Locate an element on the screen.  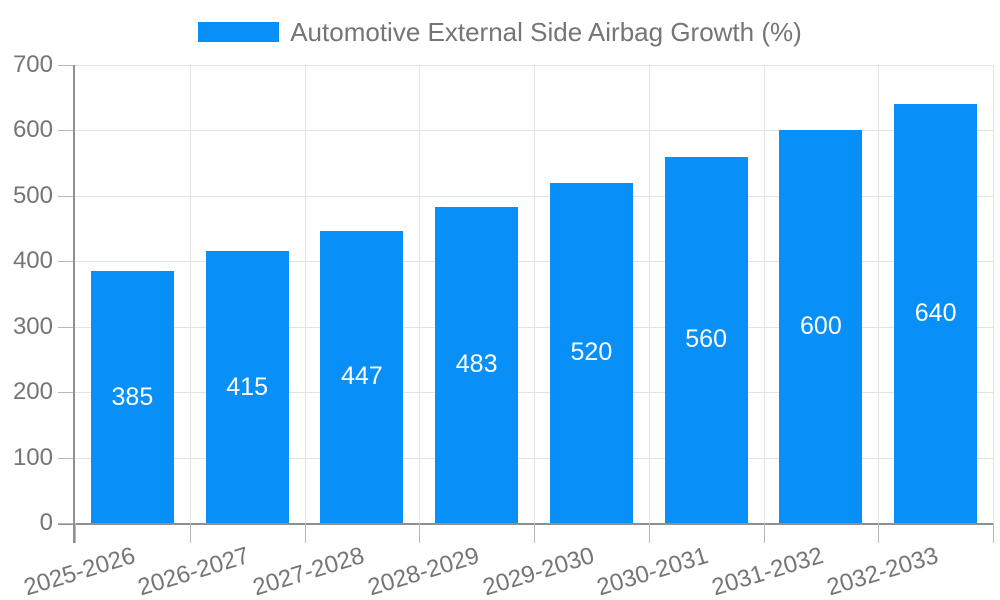
x-axis-label: 2029-2030 is located at coordinates (538, 571).